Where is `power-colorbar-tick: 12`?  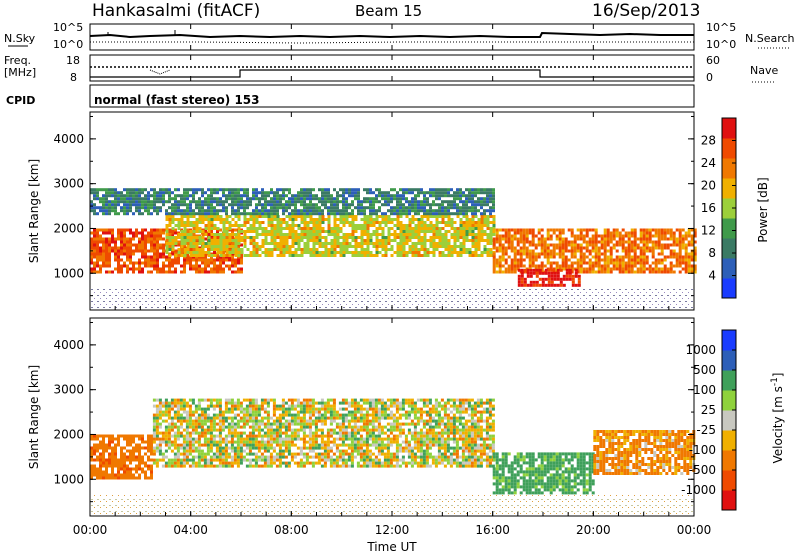 power-colorbar-tick: 12 is located at coordinates (708, 231).